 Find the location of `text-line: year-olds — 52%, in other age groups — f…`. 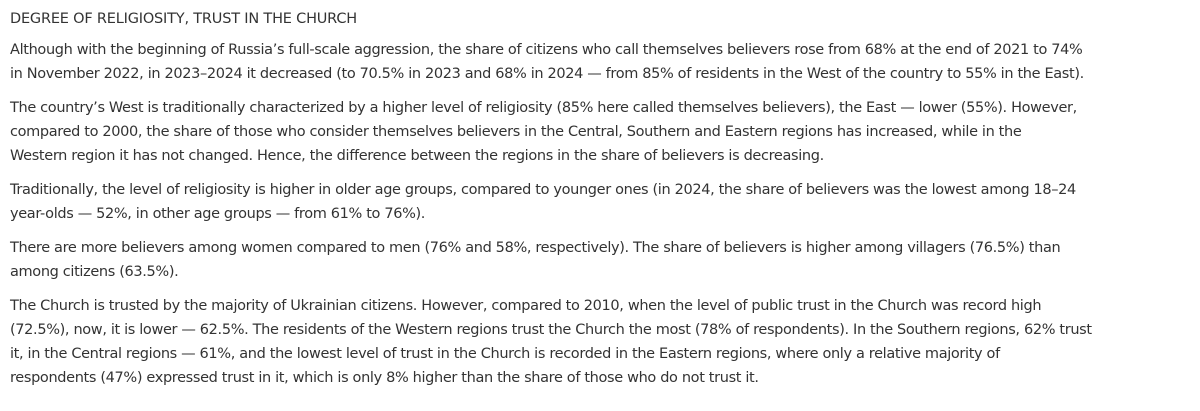

text-line: year-olds — 52%, in other age groups — f… is located at coordinates (218, 214).